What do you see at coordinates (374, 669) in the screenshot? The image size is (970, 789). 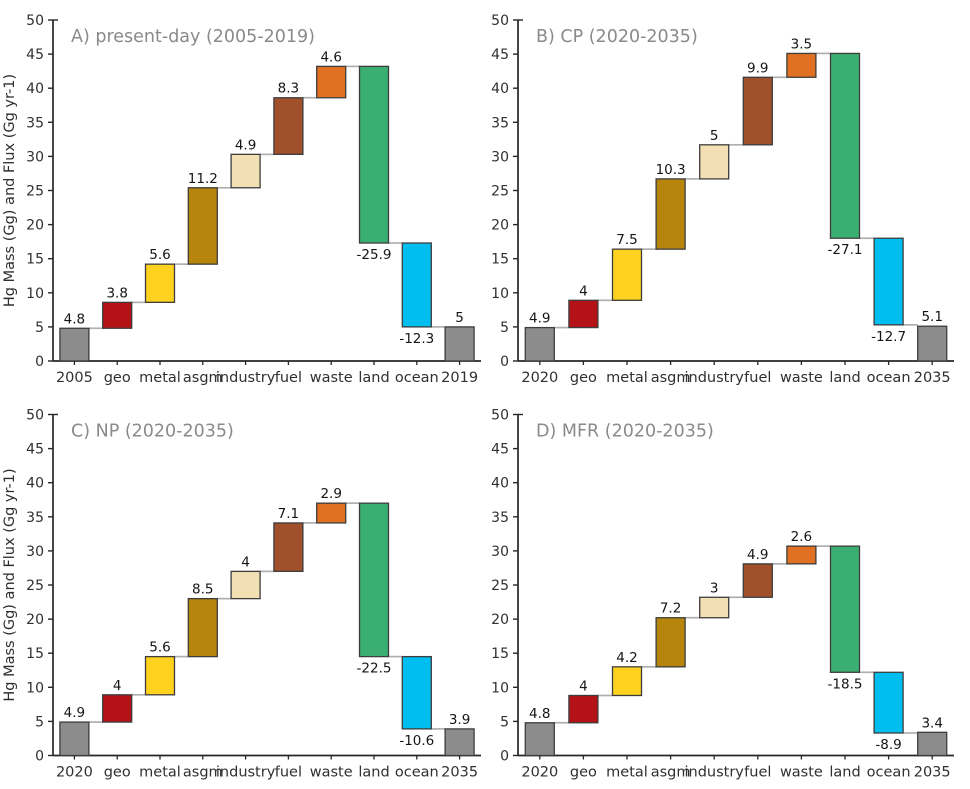 I see `bar-value-label: -22.5` at bounding box center [374, 669].